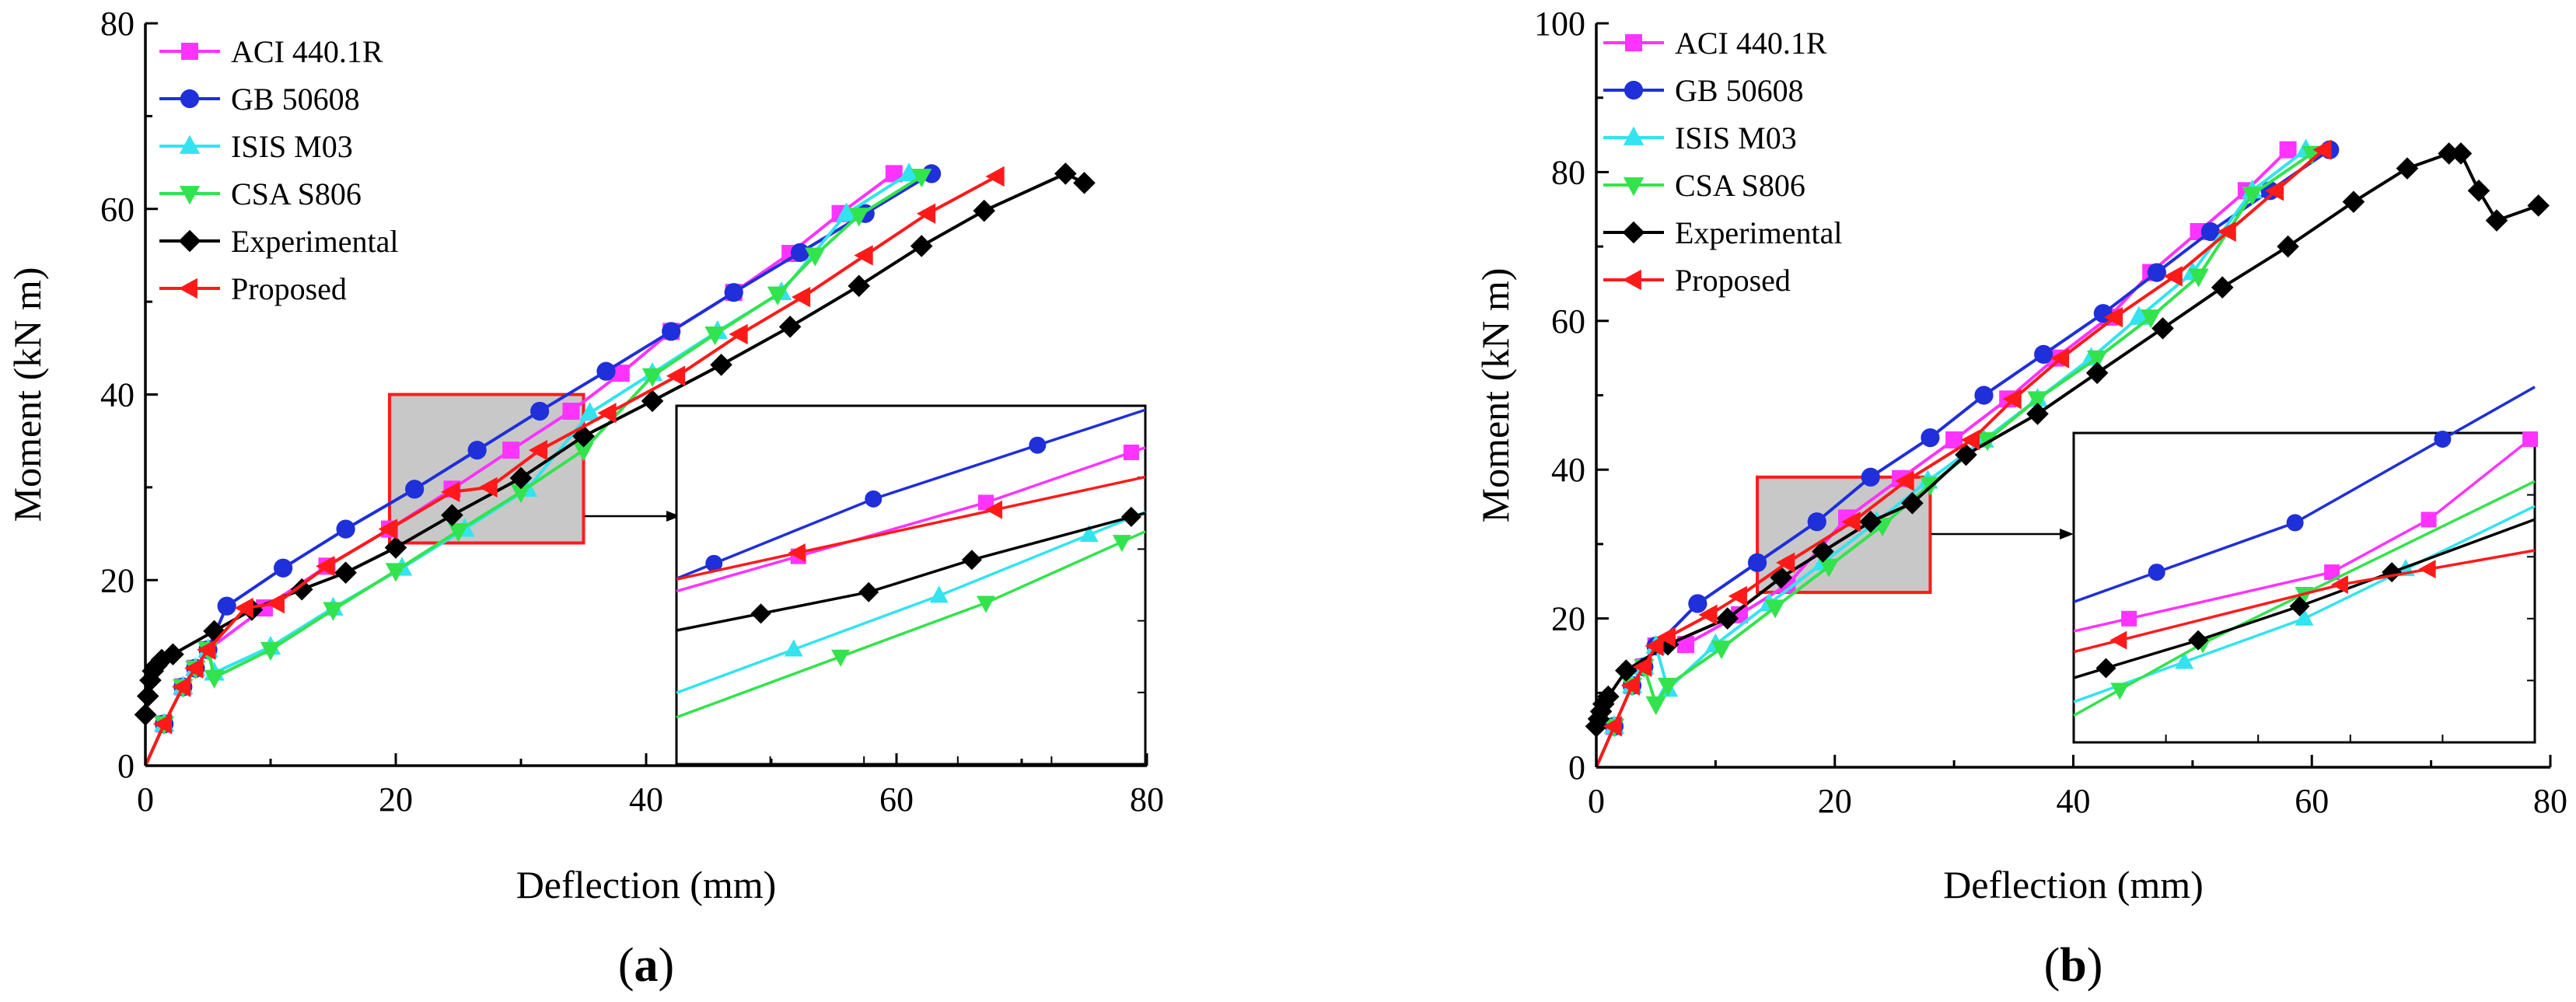  What do you see at coordinates (1633, 232) in the screenshot?
I see `legend-marker-experimental` at bounding box center [1633, 232].